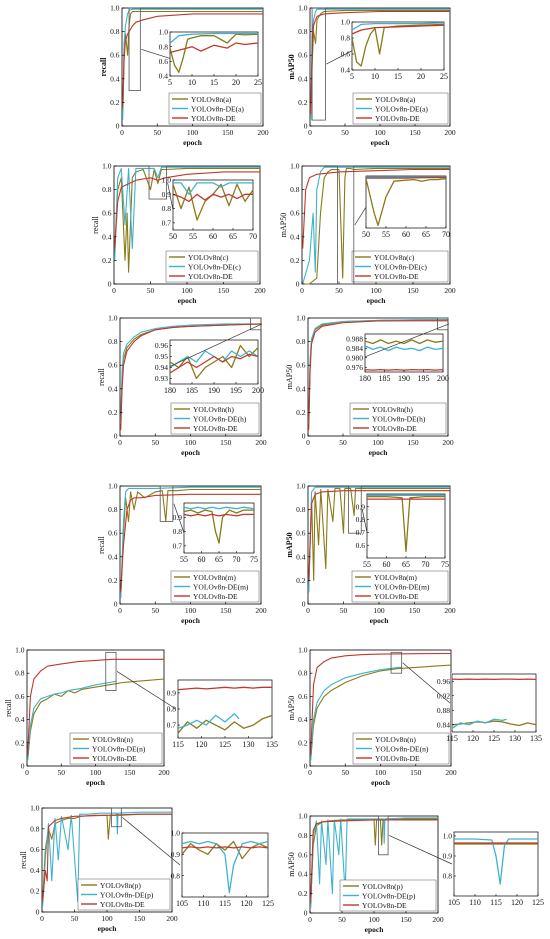 Image resolution: width=550 pixels, height=939 pixels. I want to click on inset-x-tick-label: 5, so click(352, 76).